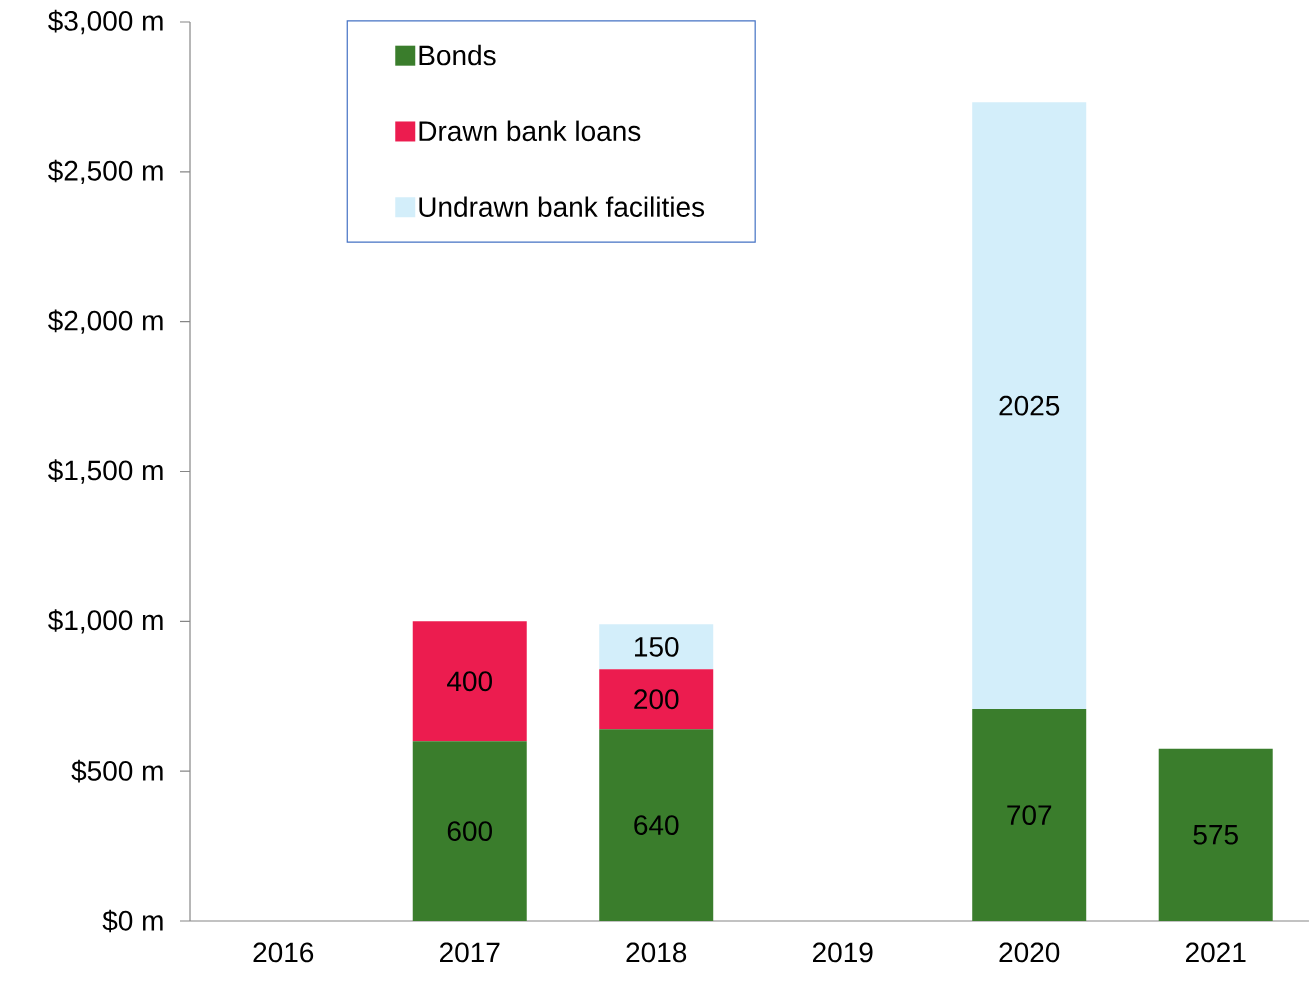  I want to click on y-tick-label: $0 m, so click(132, 921).